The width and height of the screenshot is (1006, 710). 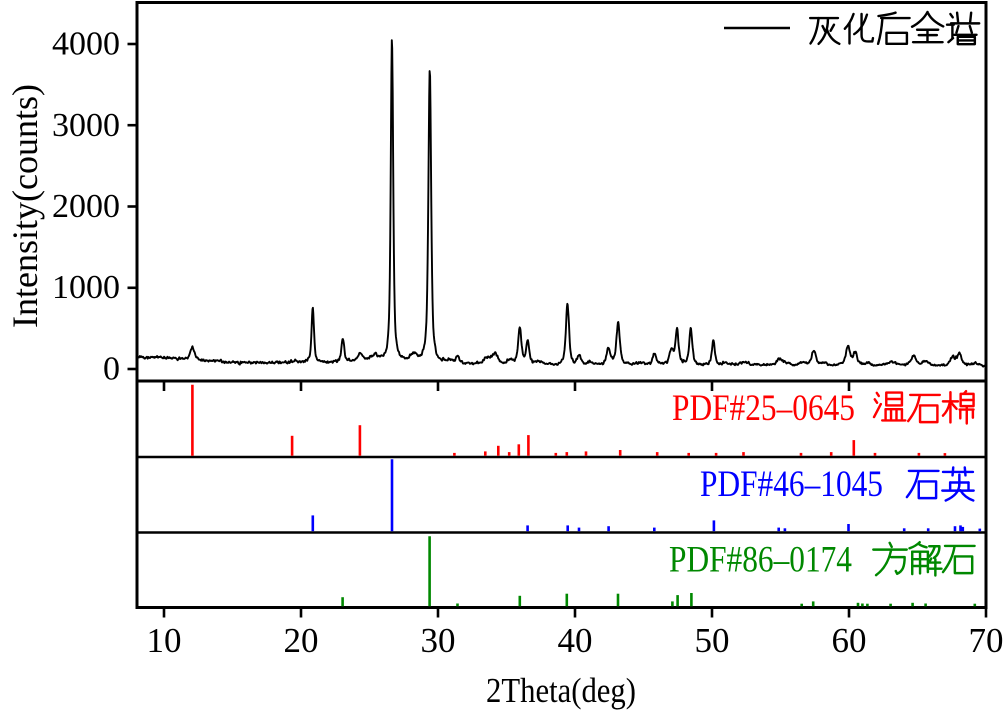 I want to click on svg-text: 70, so click(x=986, y=640).